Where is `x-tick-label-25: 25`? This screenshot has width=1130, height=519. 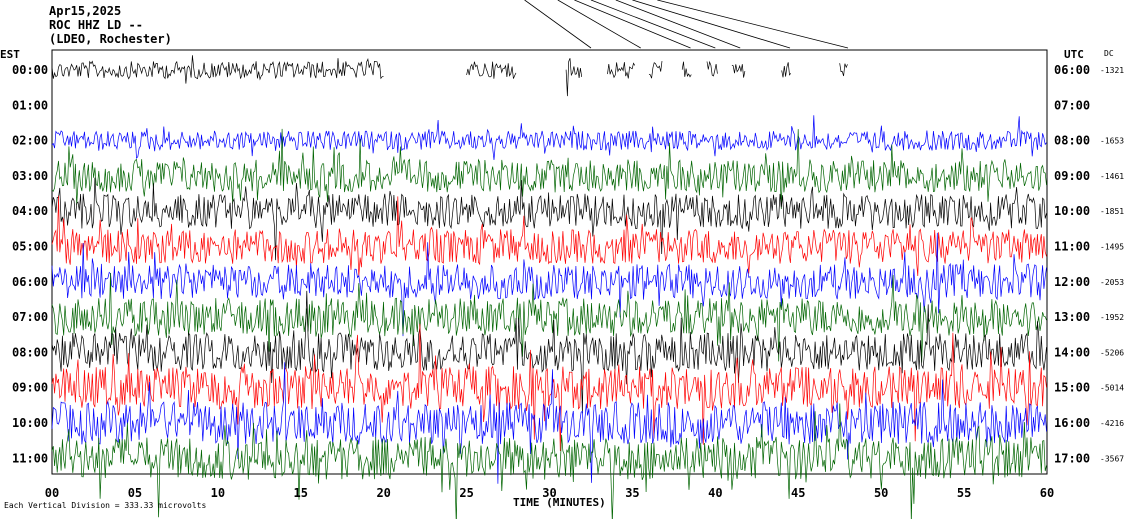
x-tick-label-25: 25 is located at coordinates (466, 493).